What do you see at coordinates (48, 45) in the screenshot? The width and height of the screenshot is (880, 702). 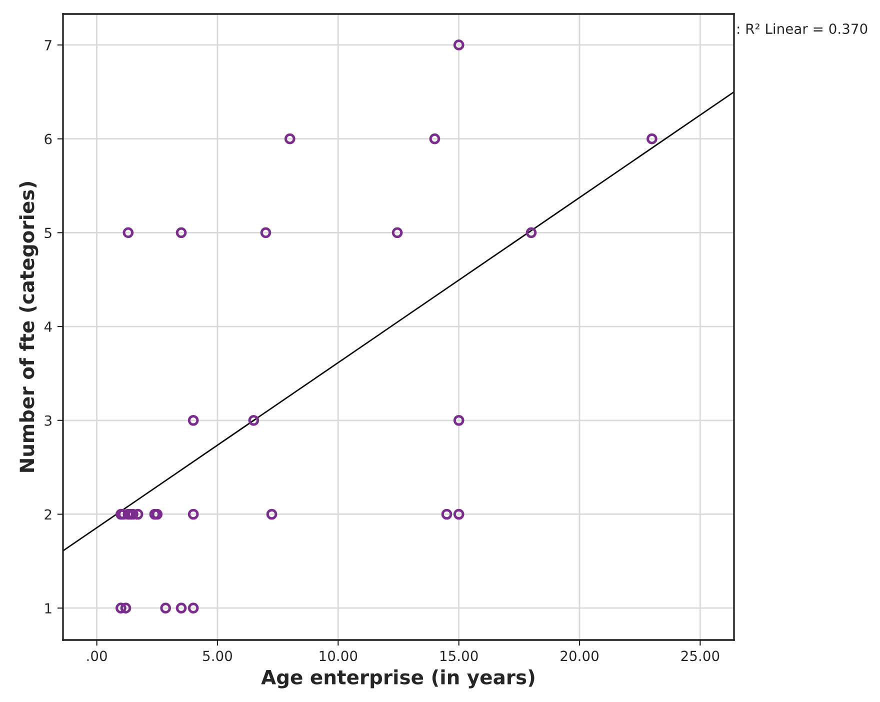 I see `y-tick-label: 7` at bounding box center [48, 45].